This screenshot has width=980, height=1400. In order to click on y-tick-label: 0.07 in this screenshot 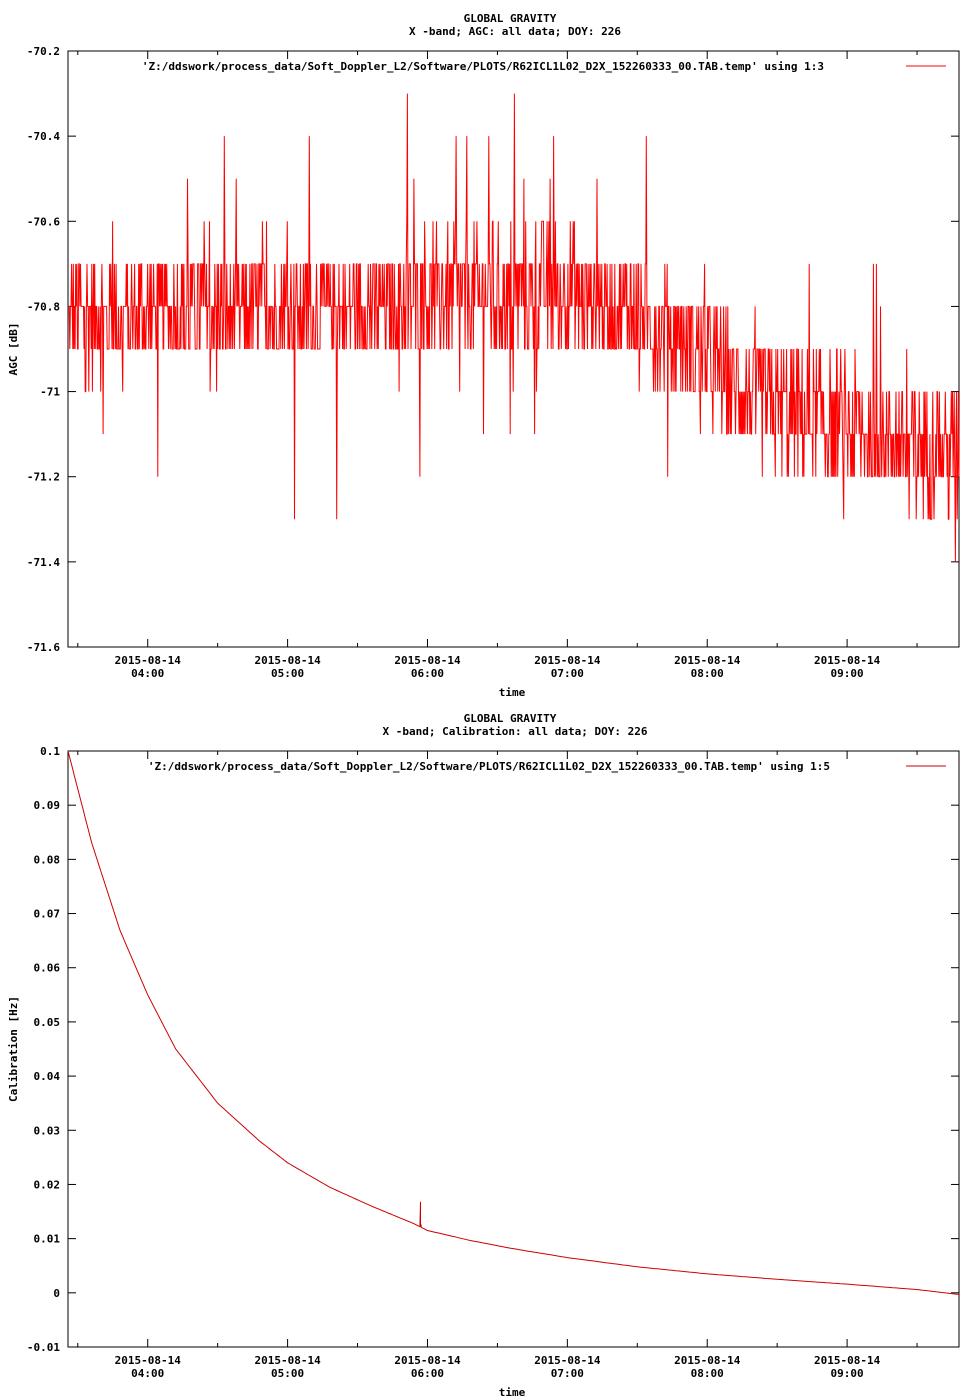, I will do `click(47, 914)`.